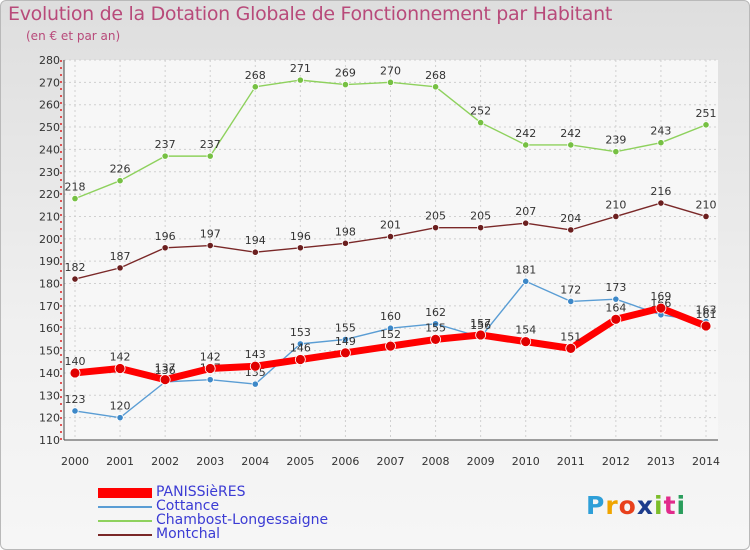 The image size is (750, 550). I want to click on data-label: 196, so click(300, 236).